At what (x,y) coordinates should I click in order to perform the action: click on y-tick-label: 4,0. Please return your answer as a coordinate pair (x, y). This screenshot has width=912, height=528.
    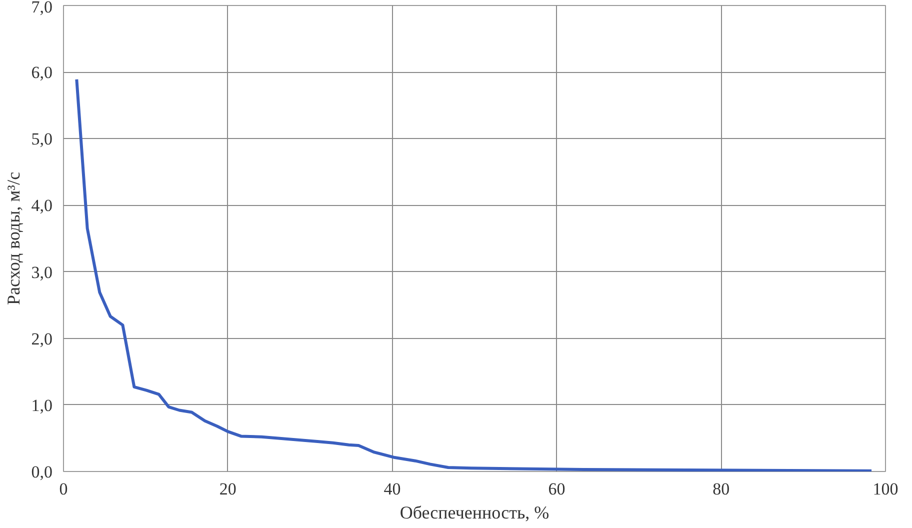
    Looking at the image, I should click on (41, 206).